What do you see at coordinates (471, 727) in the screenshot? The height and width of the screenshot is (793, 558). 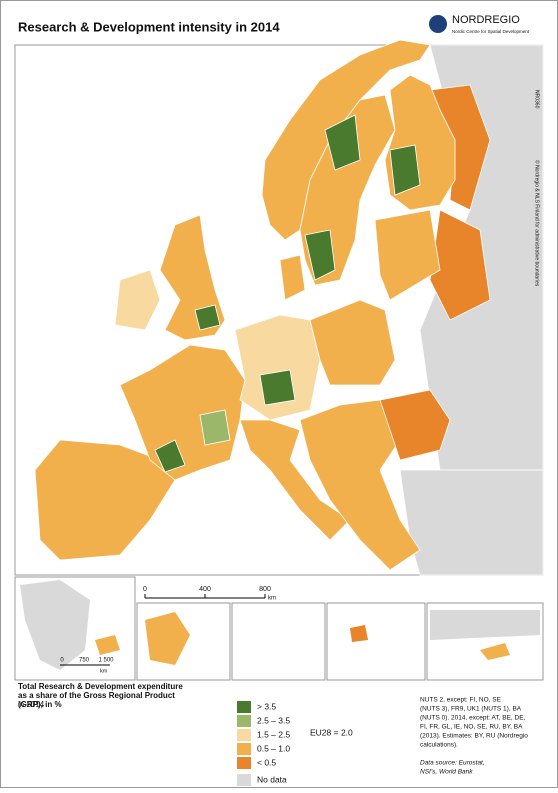 I see `notes-line: FI, FR, GL, IE, NO, SE, RU, BY, BA` at bounding box center [471, 727].